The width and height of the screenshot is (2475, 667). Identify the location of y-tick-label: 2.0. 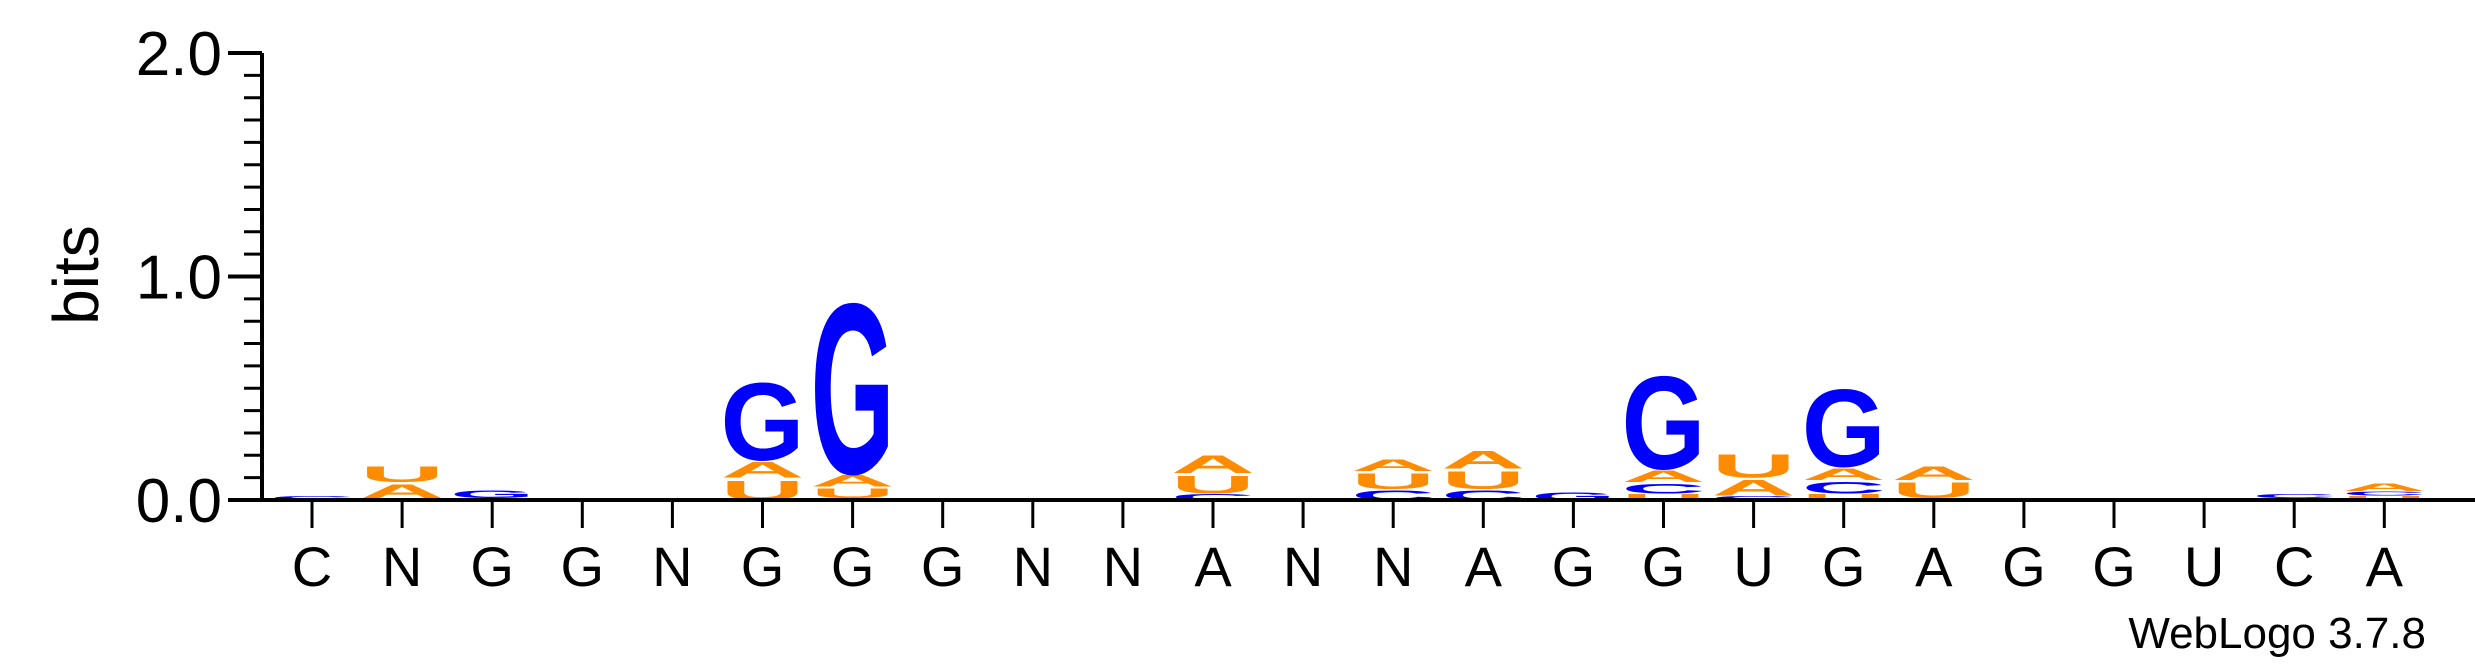
(179, 54).